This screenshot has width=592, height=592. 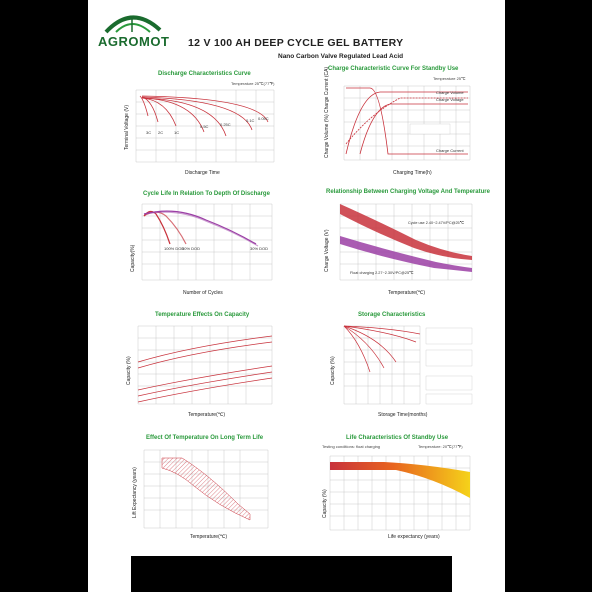 What do you see at coordinates (327, 112) in the screenshot?
I see `charge-ylabel: Charge Volume (%) Charge Current (CA)` at bounding box center [327, 112].